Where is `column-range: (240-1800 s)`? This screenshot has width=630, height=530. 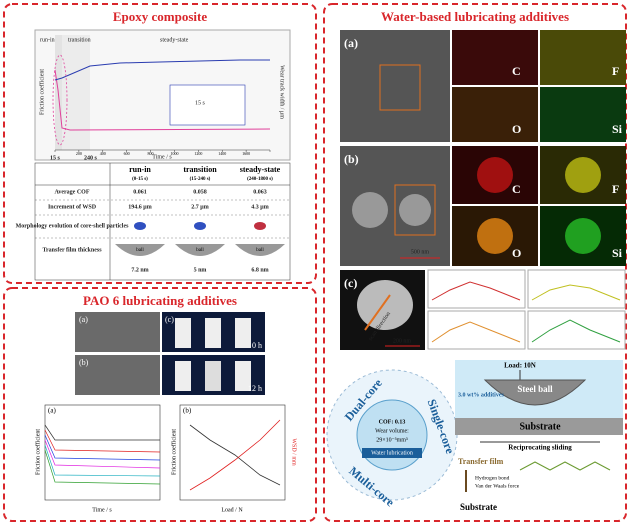 column-range: (240-1800 s) is located at coordinates (260, 179).